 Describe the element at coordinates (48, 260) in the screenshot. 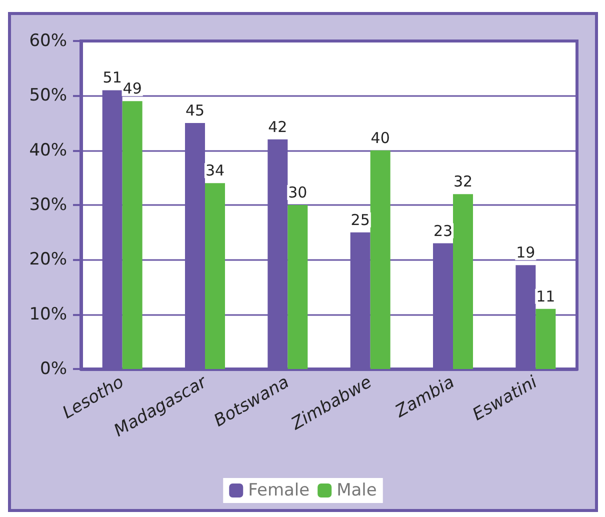

I see `y-tick-label: 20%` at that location.